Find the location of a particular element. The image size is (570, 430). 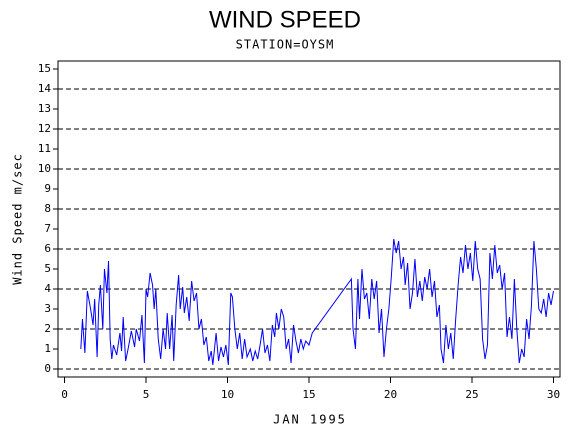

y-tick-label: 8 is located at coordinates (47, 208).